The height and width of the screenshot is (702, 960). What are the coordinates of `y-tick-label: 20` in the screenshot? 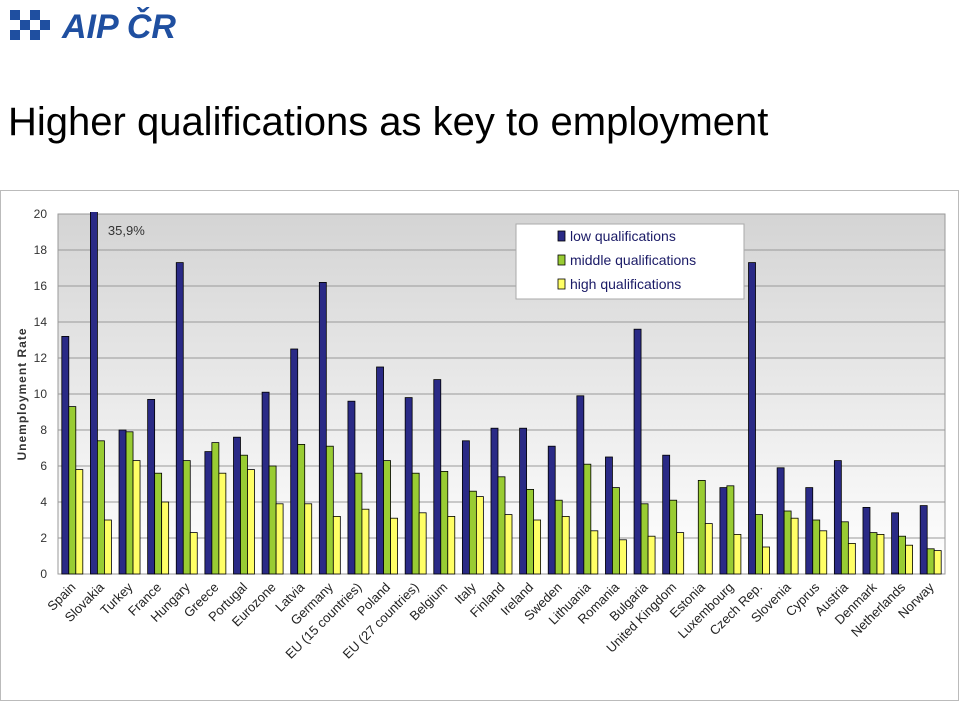 It's located at (41, 214).